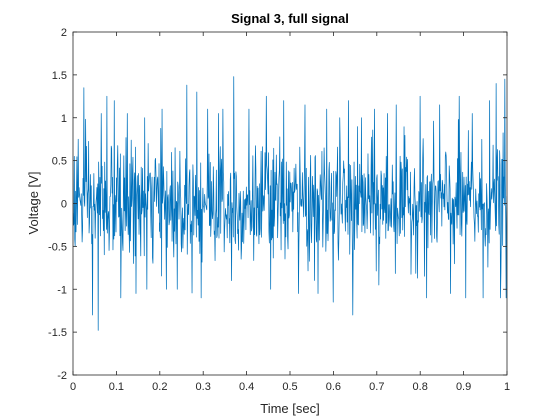 The width and height of the screenshot is (560, 420). I want to click on x-axis-label: Time [sec], so click(289, 408).